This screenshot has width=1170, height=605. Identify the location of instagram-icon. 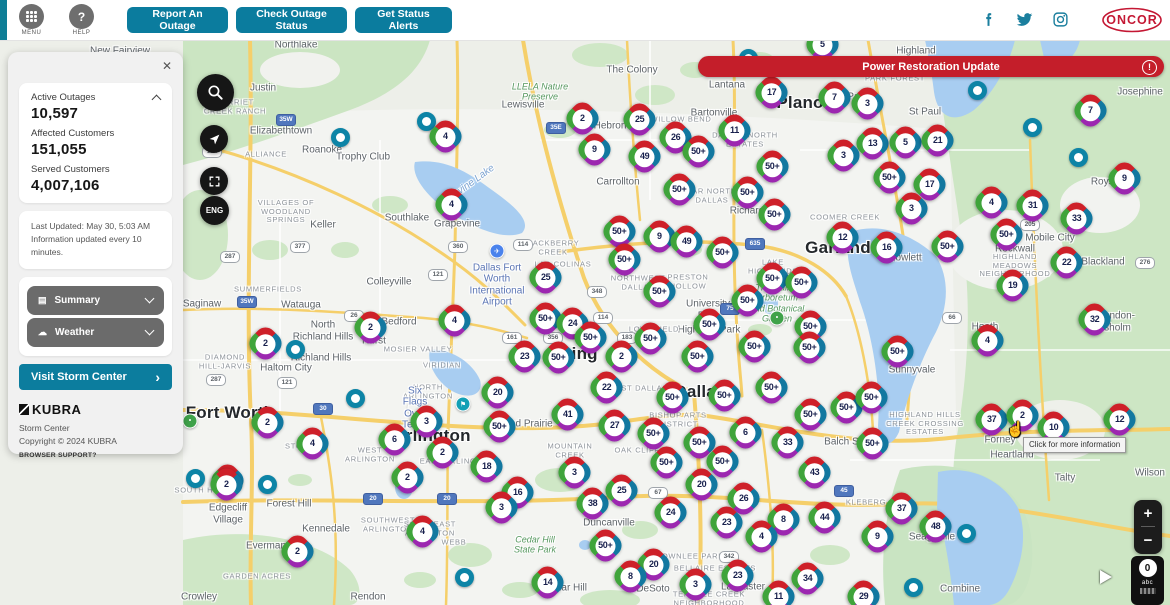
(1060, 19).